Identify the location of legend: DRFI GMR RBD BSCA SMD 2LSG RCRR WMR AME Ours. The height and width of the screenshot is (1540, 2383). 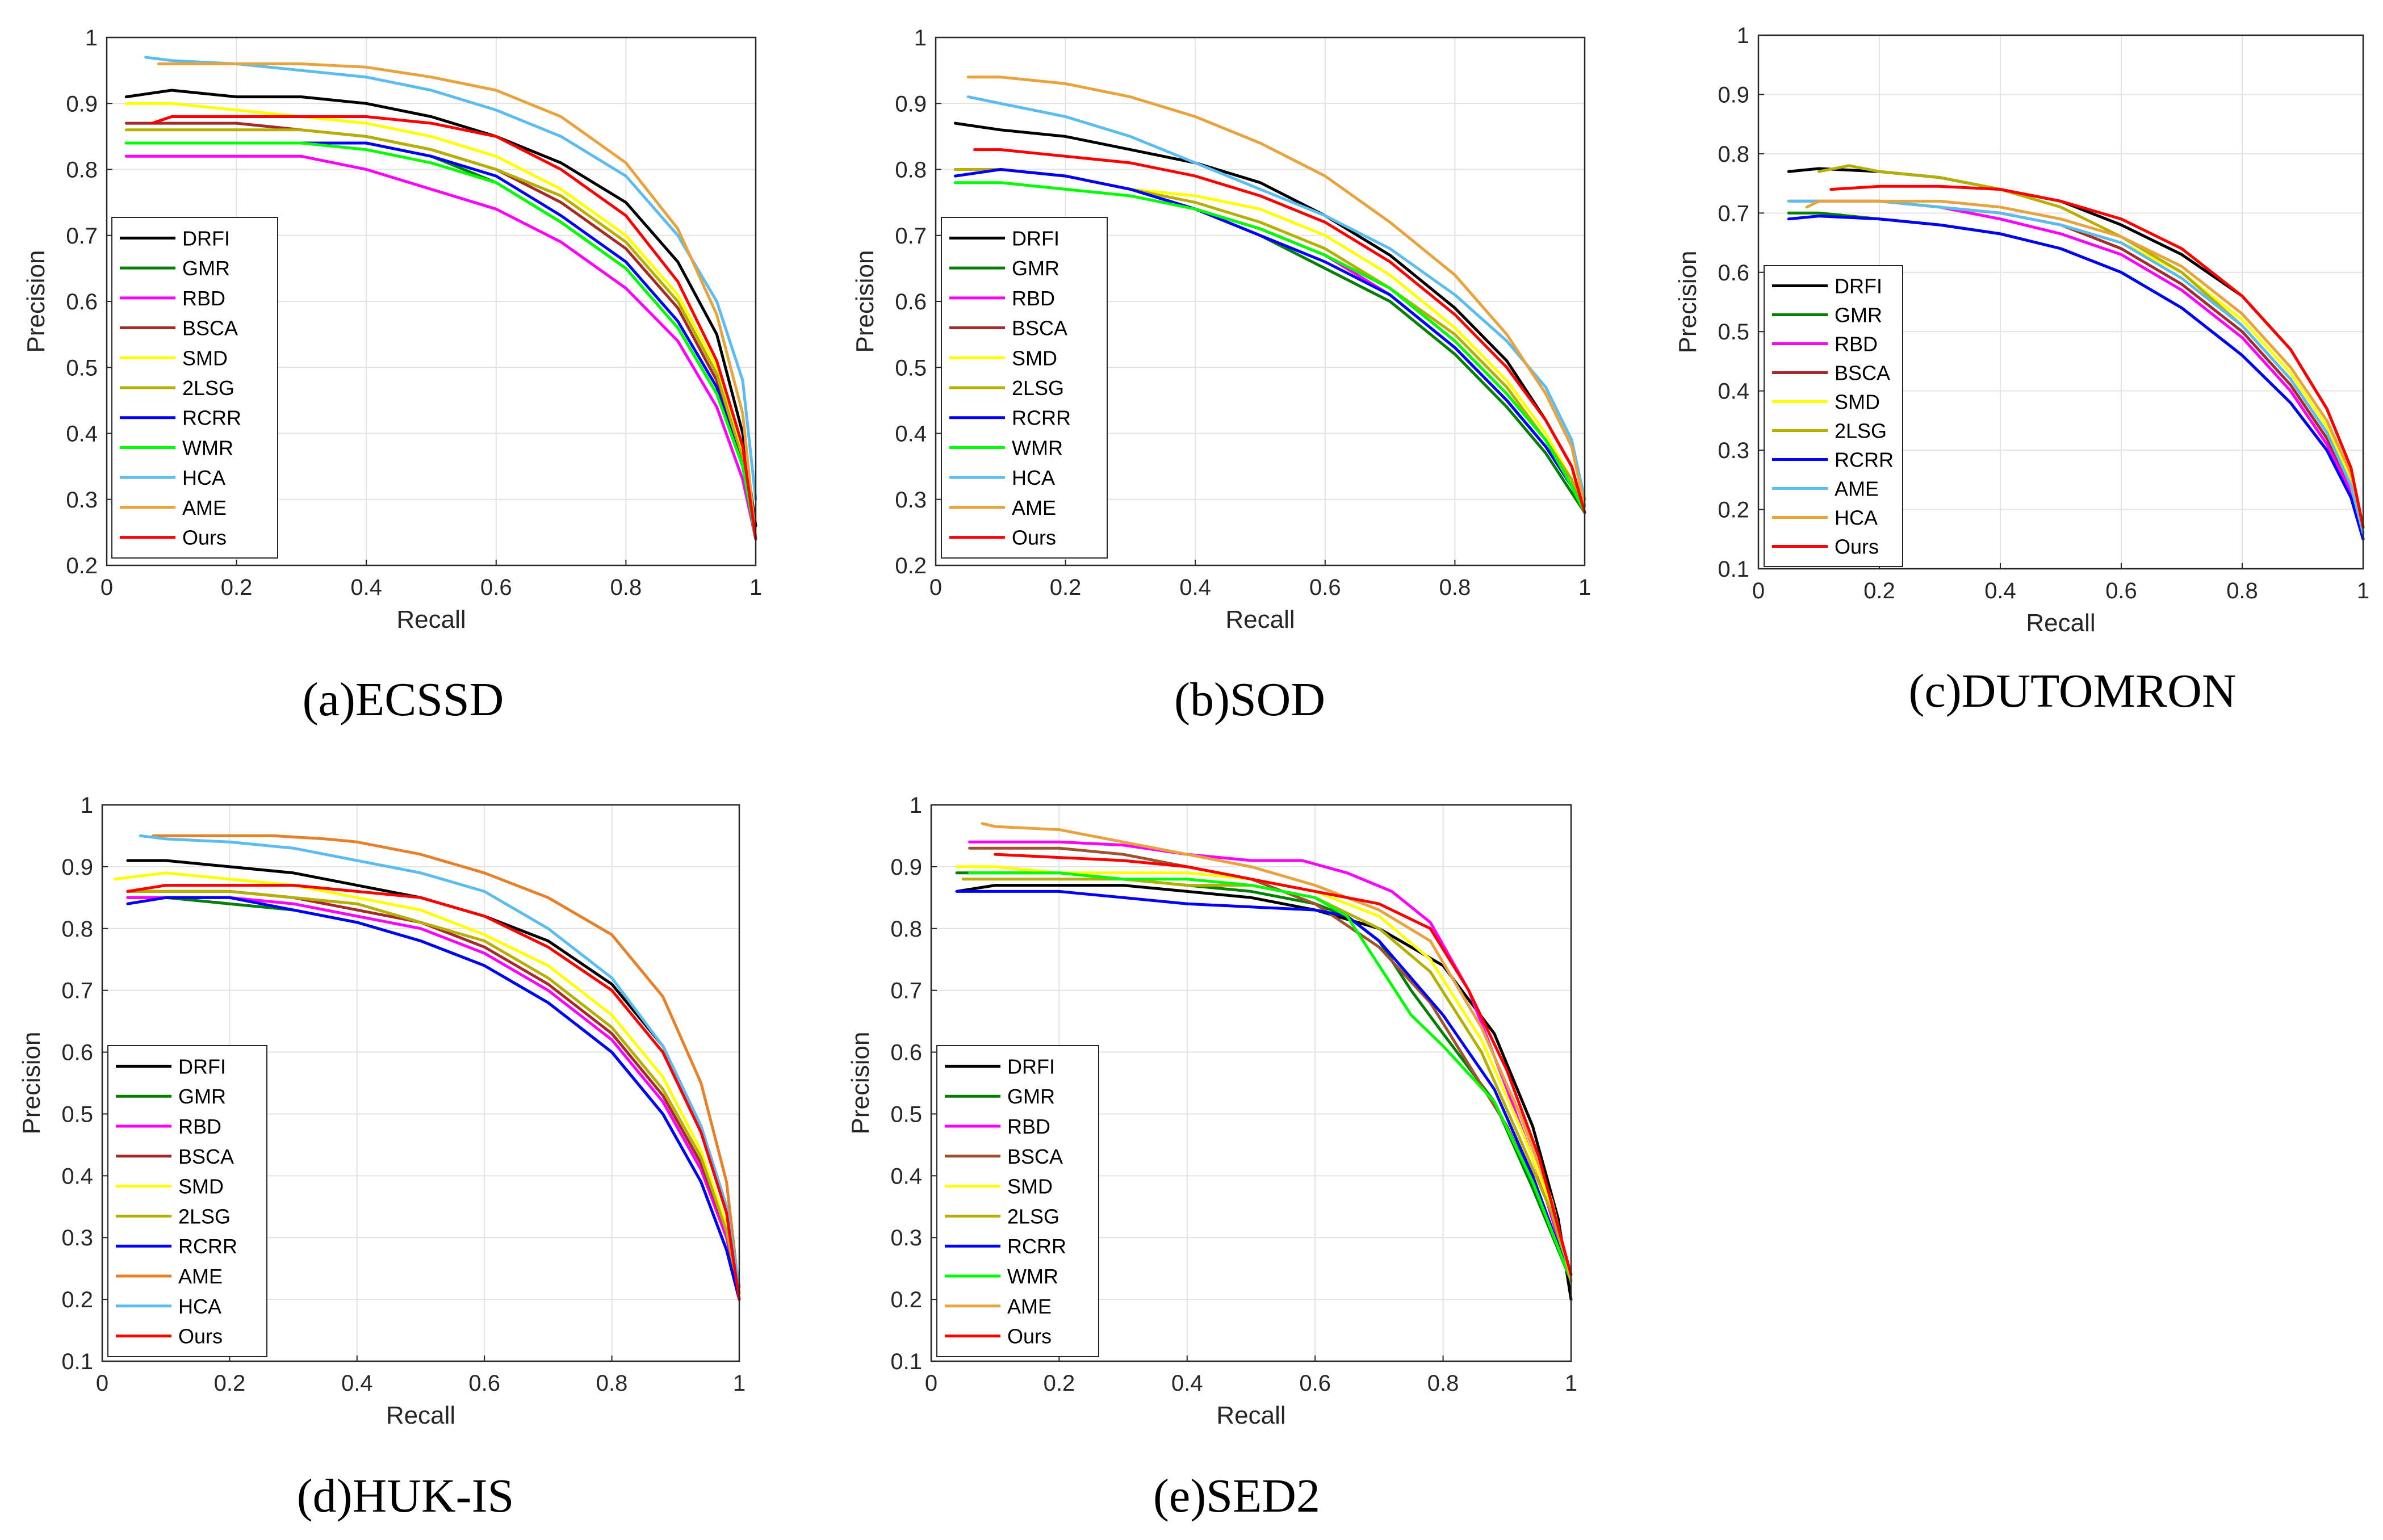
(1017, 1201).